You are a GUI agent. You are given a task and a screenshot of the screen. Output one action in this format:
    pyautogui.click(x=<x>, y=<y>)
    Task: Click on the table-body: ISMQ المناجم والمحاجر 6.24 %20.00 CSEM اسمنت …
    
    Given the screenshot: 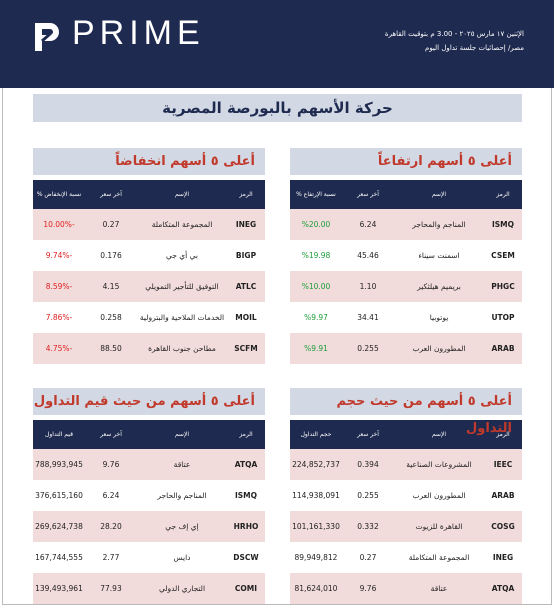 What is the action you would take?
    pyautogui.click(x=406, y=286)
    